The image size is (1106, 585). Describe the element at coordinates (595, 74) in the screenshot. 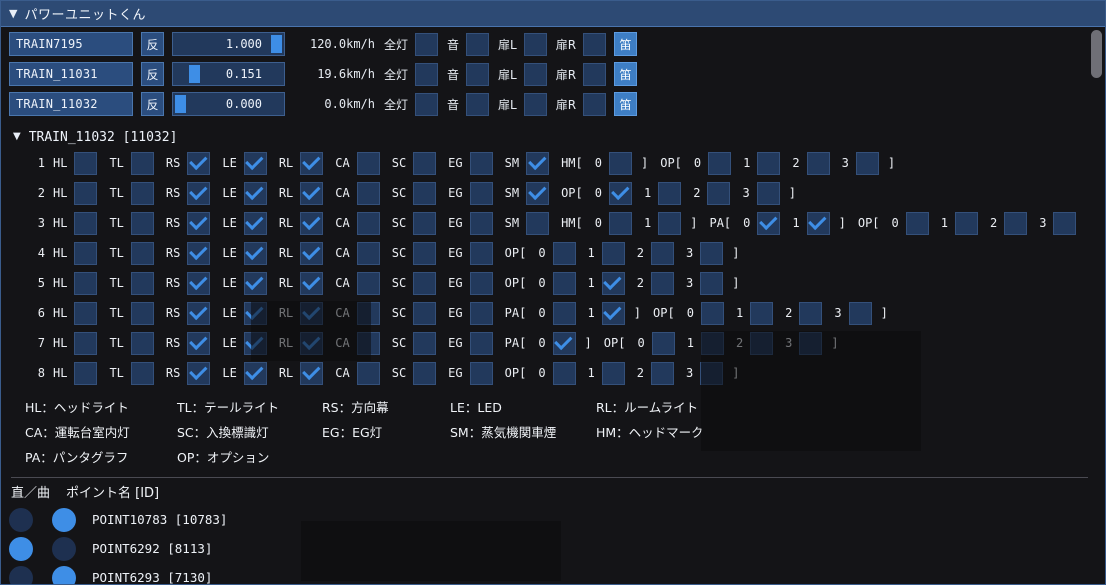

I see `door-right-checkbox` at that location.